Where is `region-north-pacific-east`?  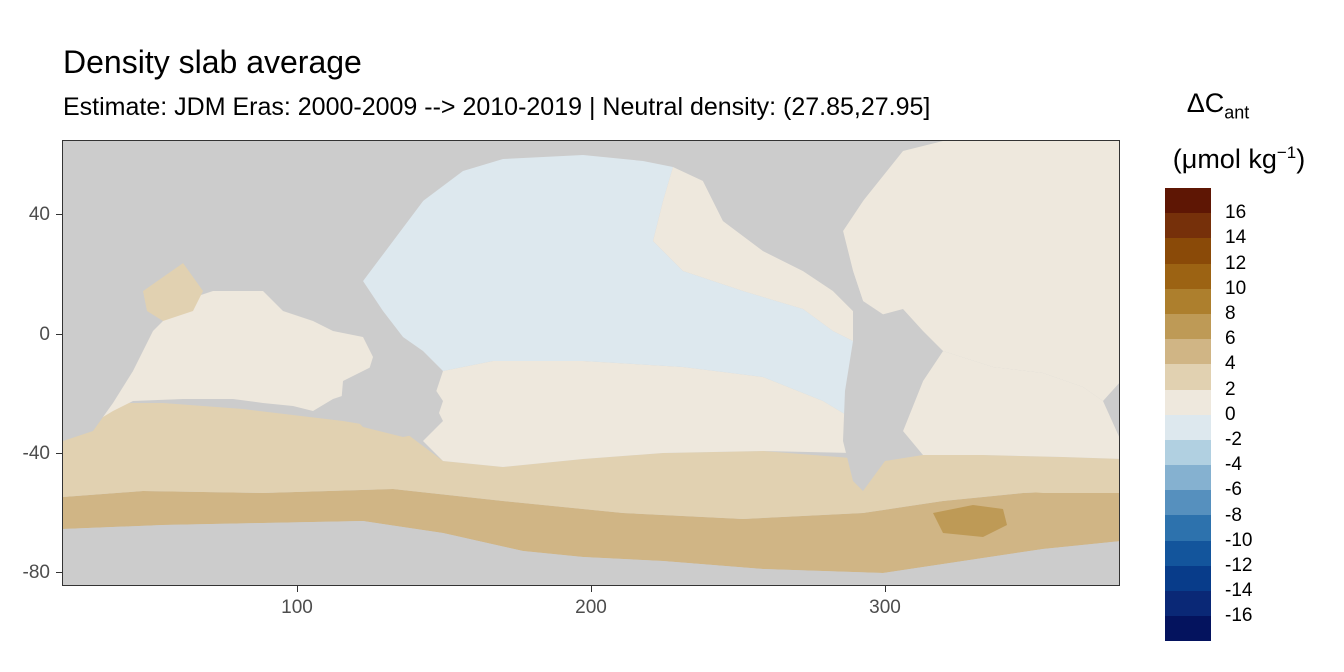
region-north-pacific-east is located at coordinates (753, 254).